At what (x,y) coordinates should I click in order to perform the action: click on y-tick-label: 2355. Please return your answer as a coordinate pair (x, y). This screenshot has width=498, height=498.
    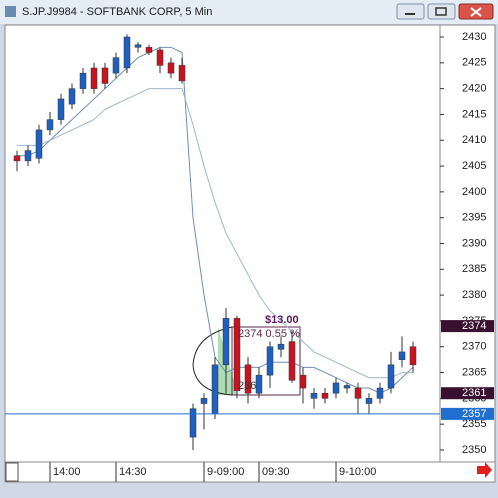
    Looking at the image, I should click on (474, 424).